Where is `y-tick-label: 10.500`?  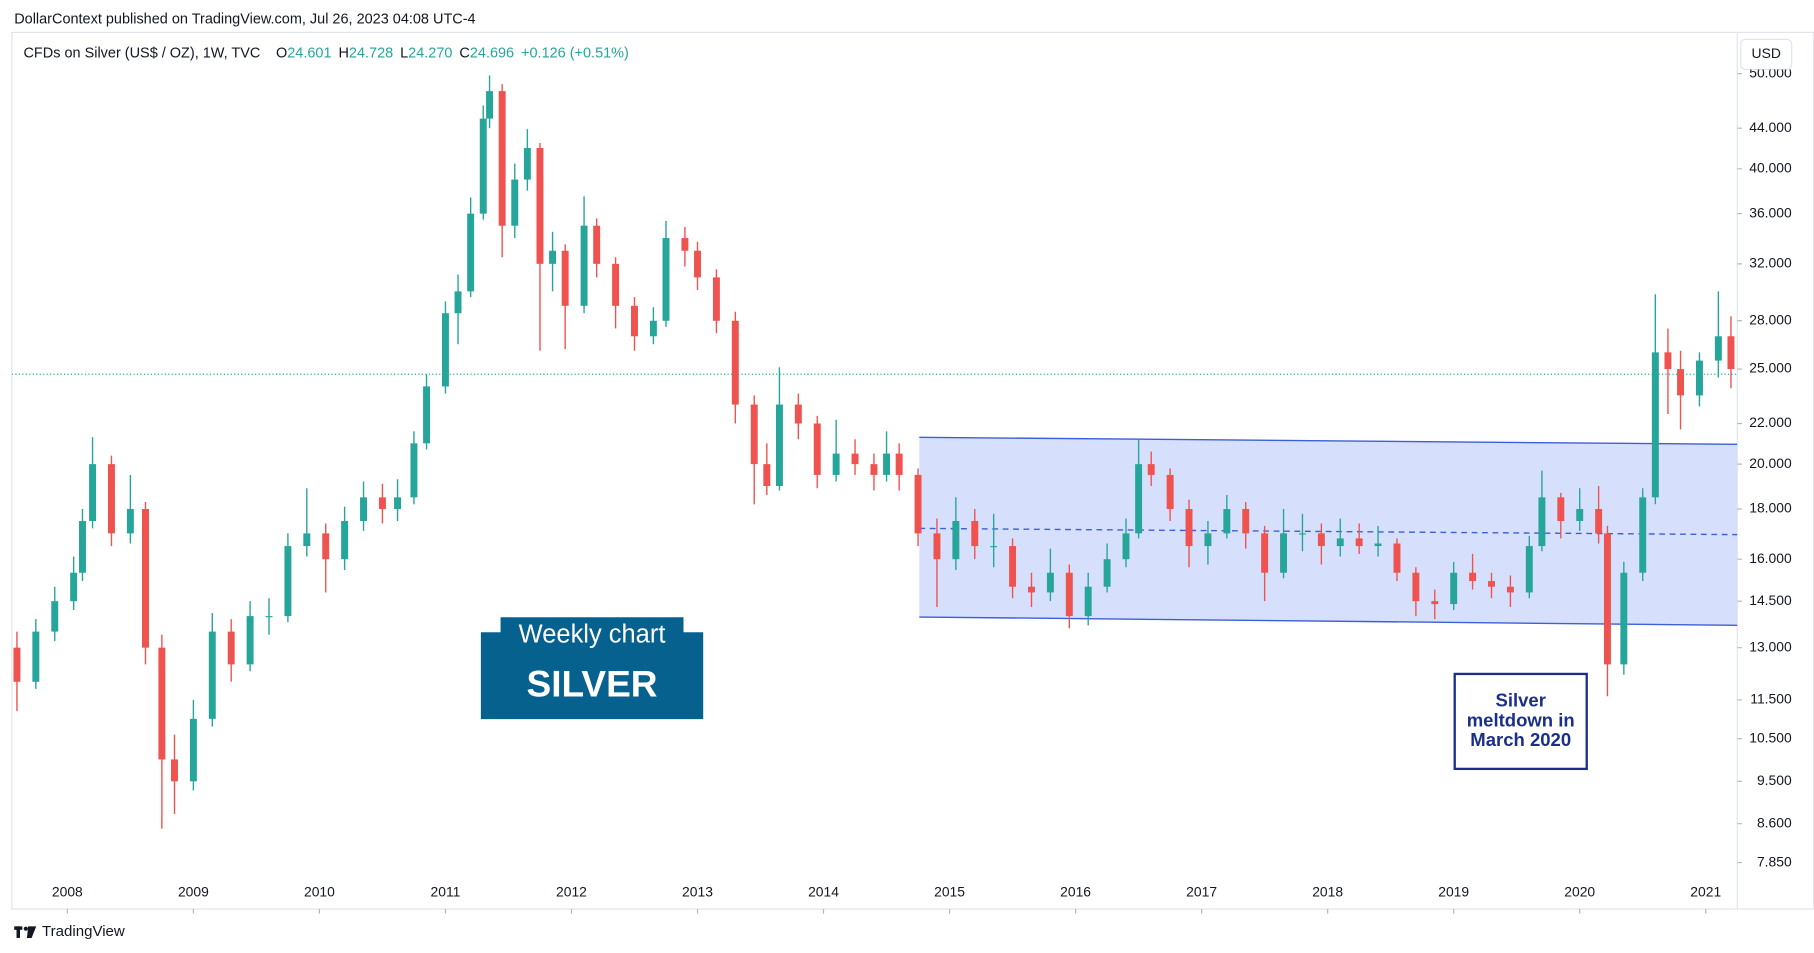 y-tick-label: 10.500 is located at coordinates (1770, 737).